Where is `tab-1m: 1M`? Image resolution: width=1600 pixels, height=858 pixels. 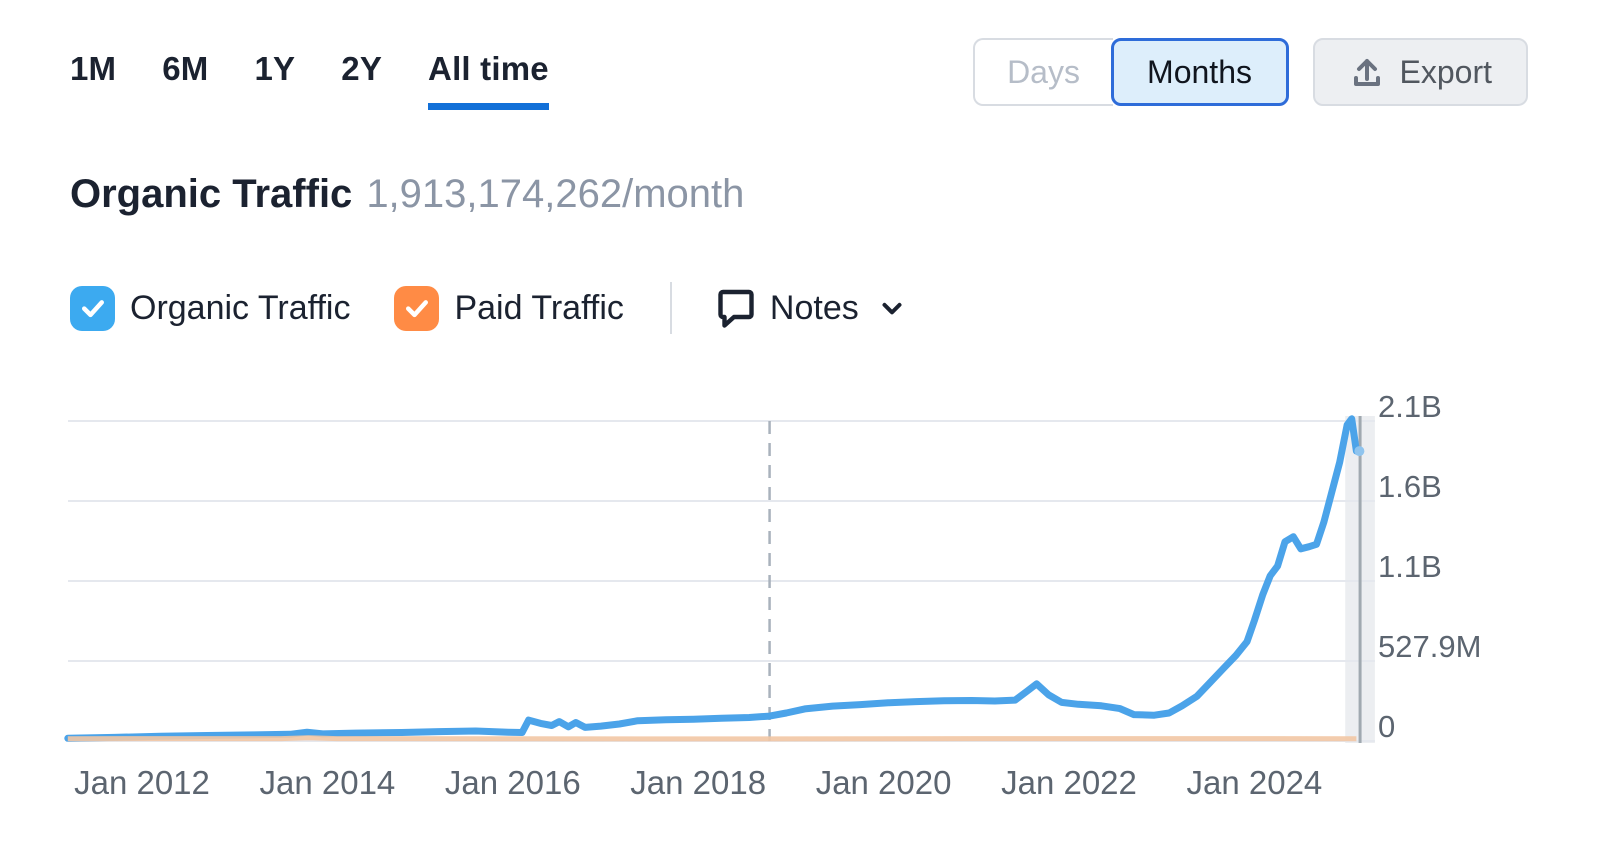
tab-1m: 1M is located at coordinates (93, 68).